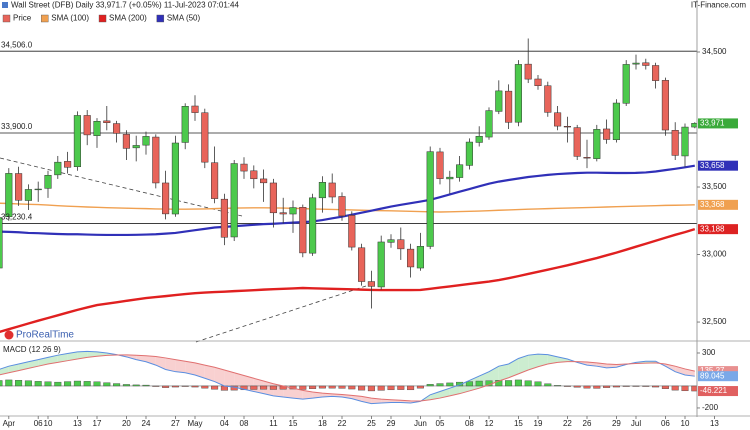 The width and height of the screenshot is (750, 430). I want to click on level-label: 33,230.4, so click(17, 217).